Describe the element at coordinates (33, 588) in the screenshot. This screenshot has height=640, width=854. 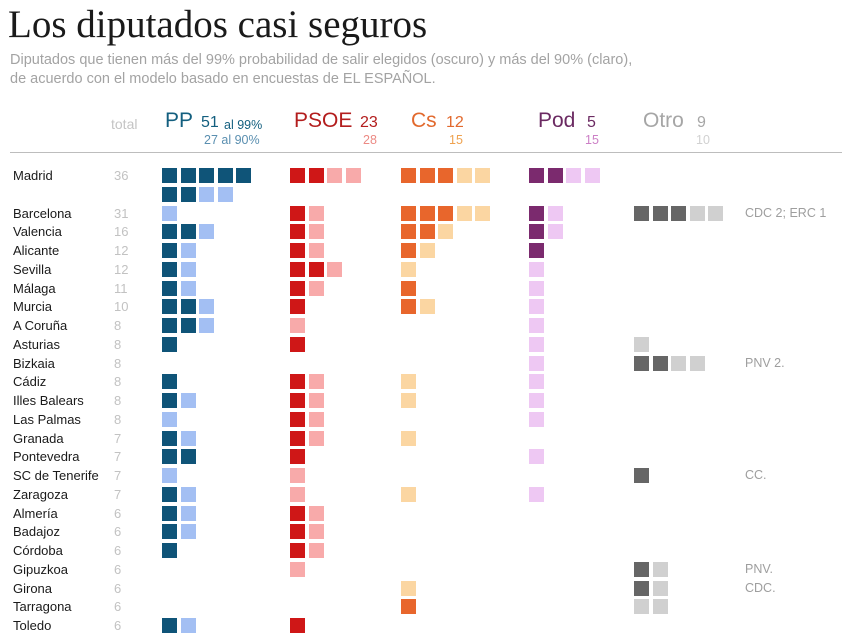
I see `province-name: Girona` at that location.